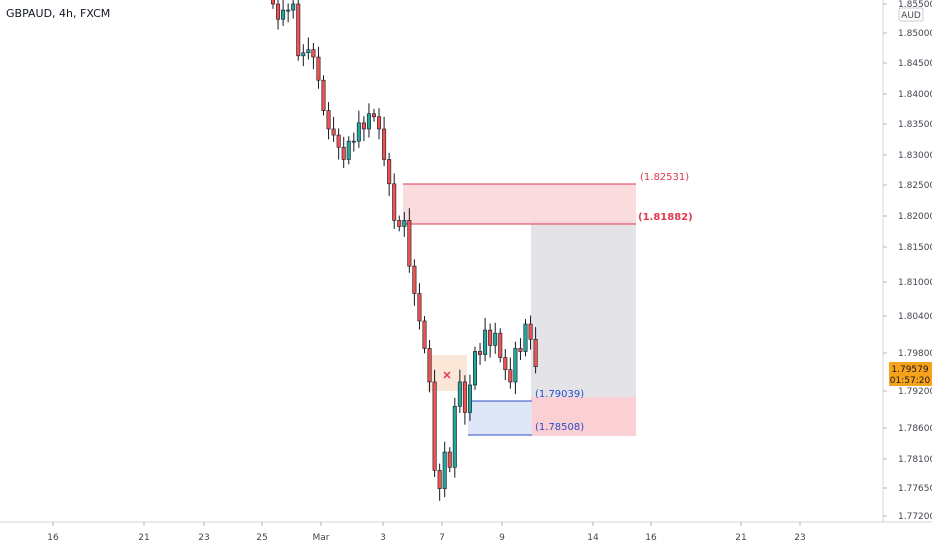 This screenshot has height=550, width=932. Describe the element at coordinates (915, 5) in the screenshot. I see `price-tick-label: 1.85500` at that location.